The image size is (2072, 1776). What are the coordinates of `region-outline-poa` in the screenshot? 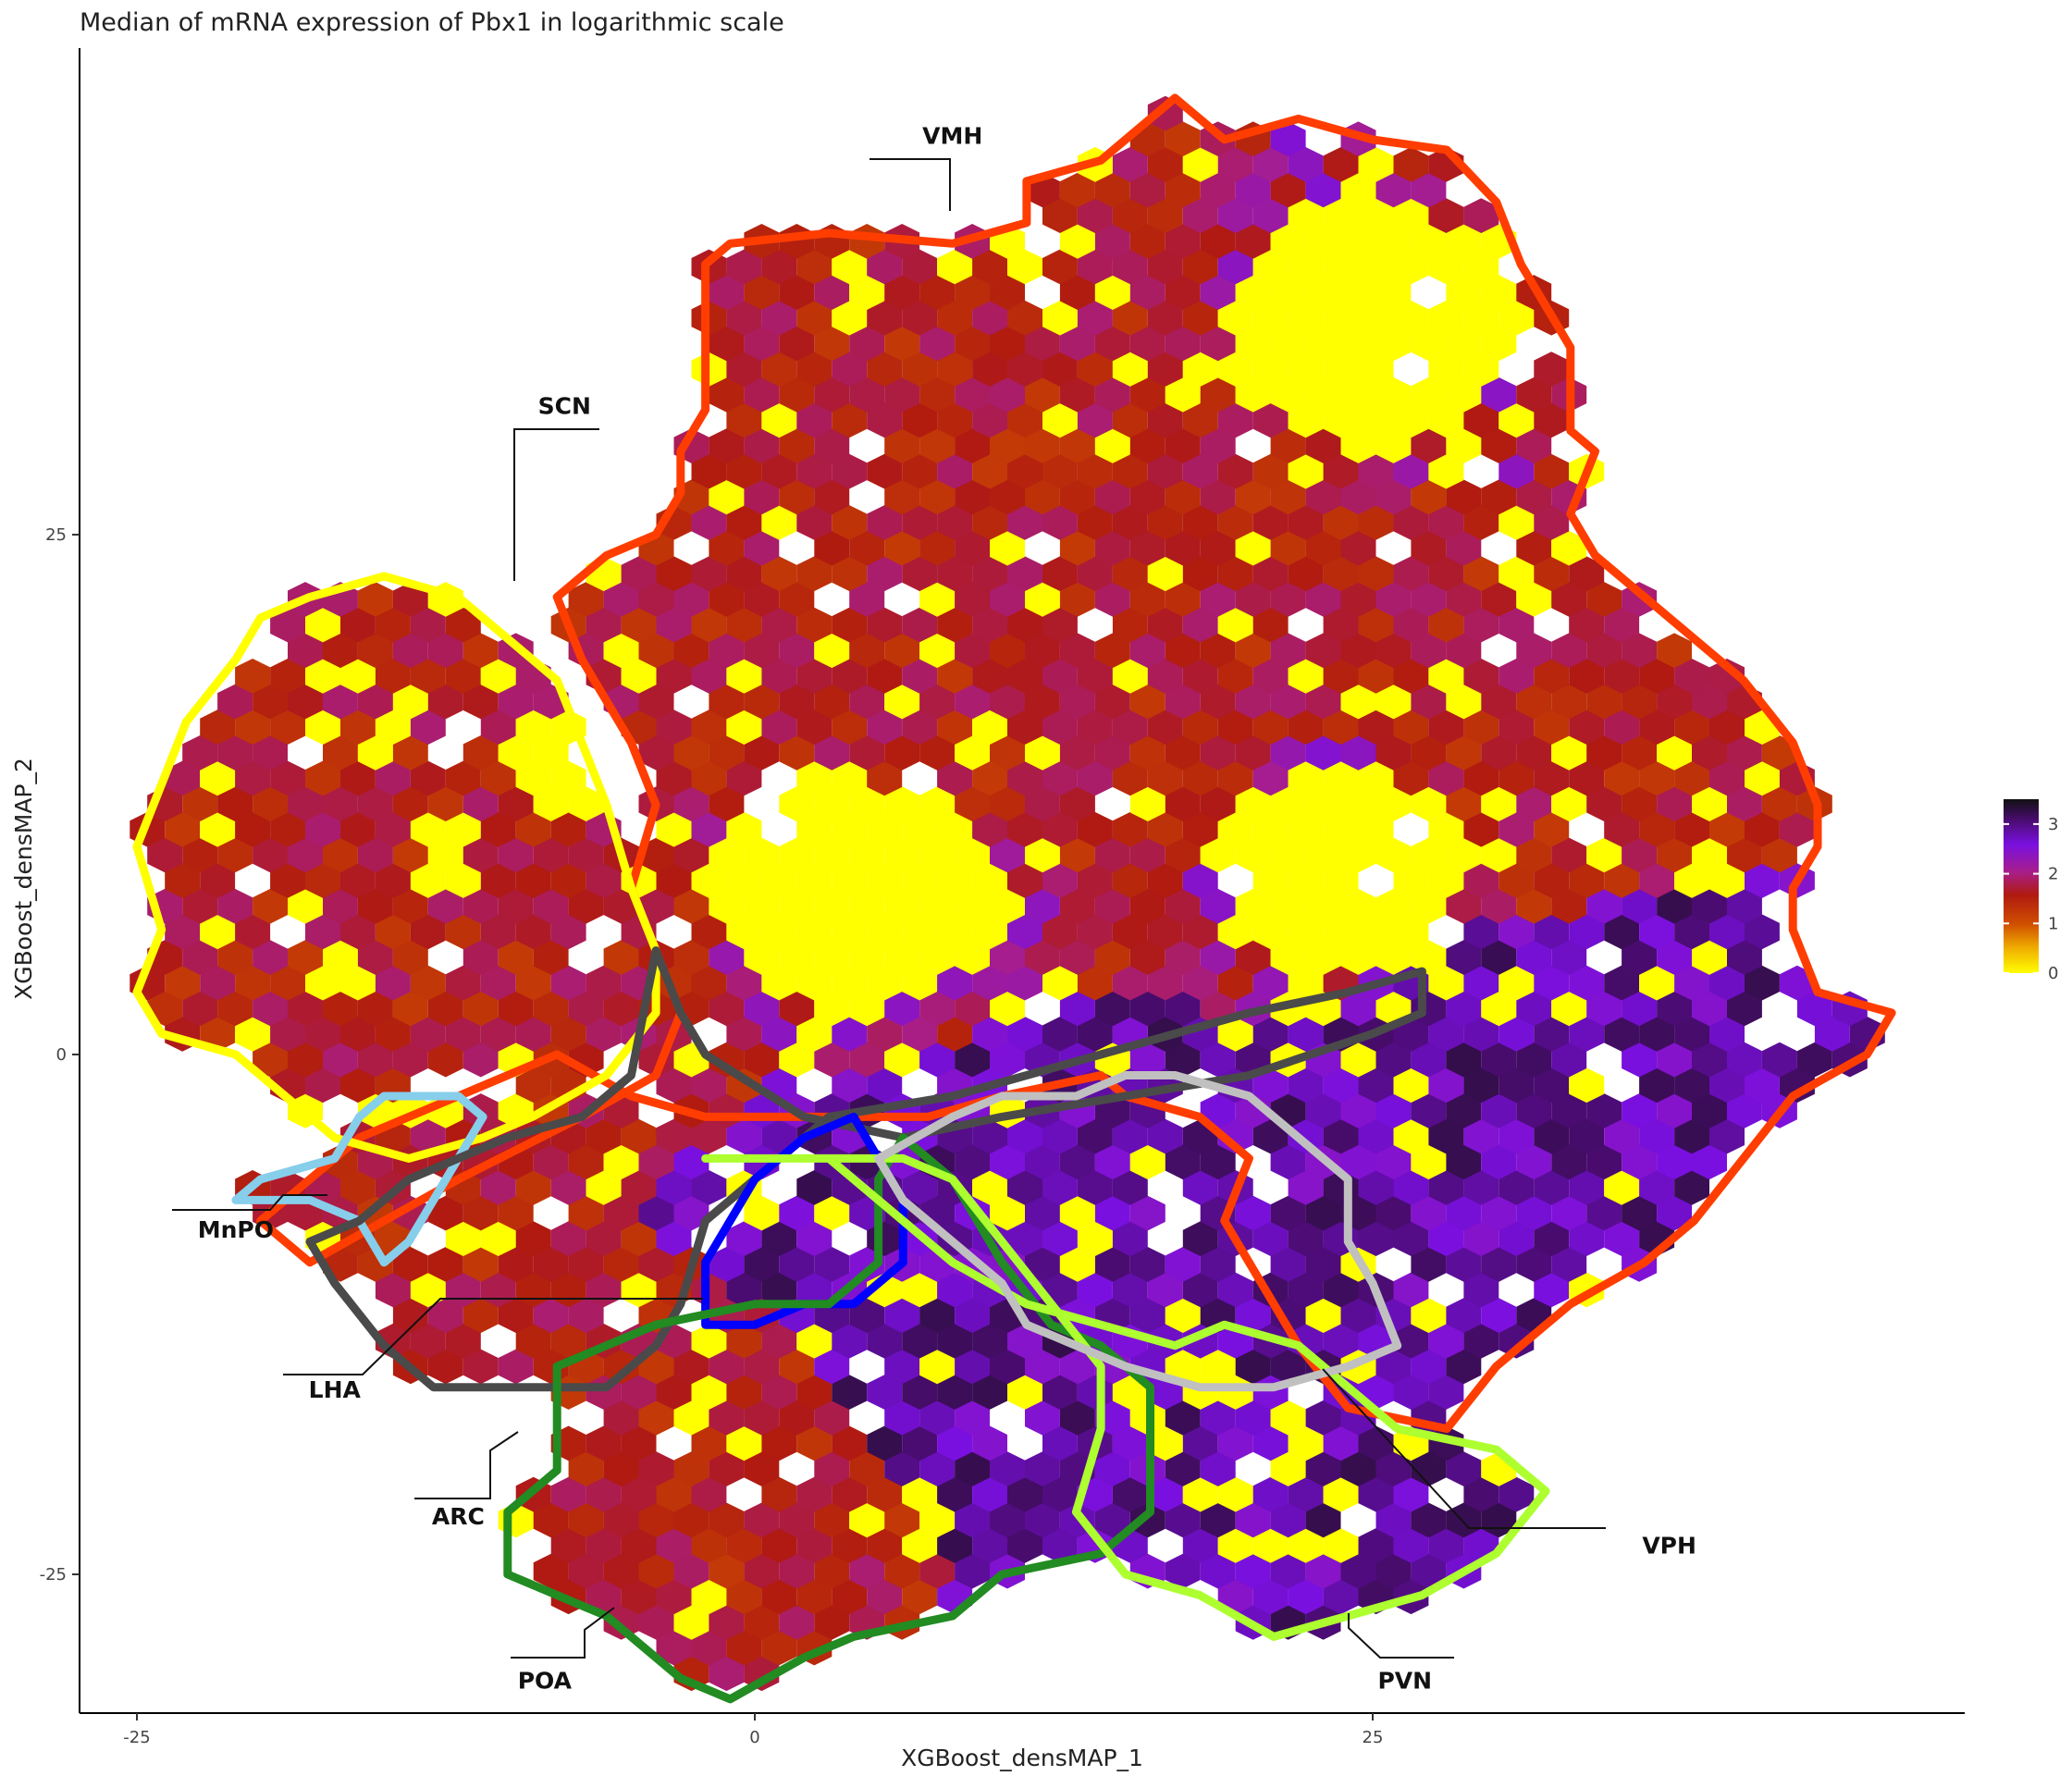 It's located at (829, 1418).